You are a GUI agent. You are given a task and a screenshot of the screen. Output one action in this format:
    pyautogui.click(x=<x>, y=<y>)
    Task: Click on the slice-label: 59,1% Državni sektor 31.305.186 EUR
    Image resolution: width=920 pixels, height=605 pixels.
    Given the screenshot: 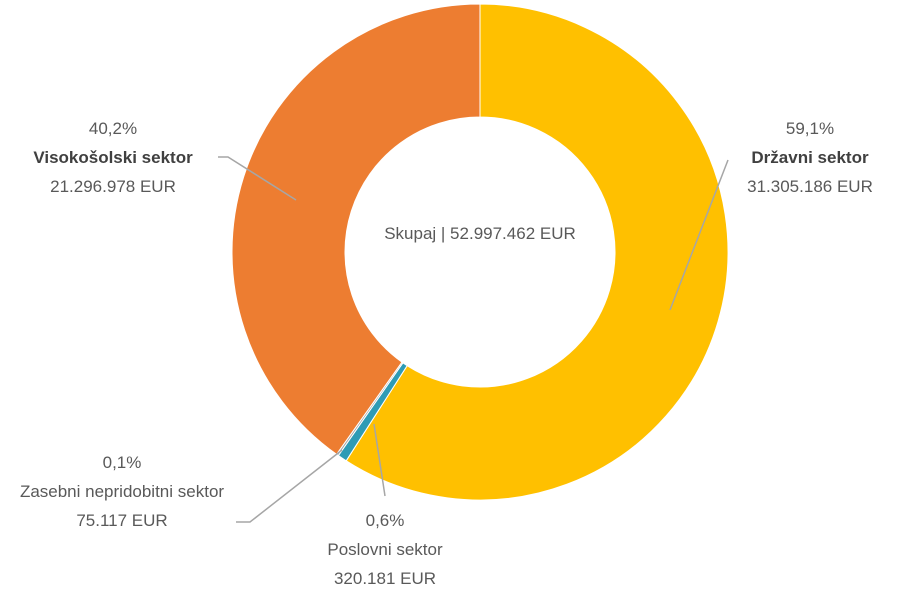 What is the action you would take?
    pyautogui.click(x=810, y=157)
    